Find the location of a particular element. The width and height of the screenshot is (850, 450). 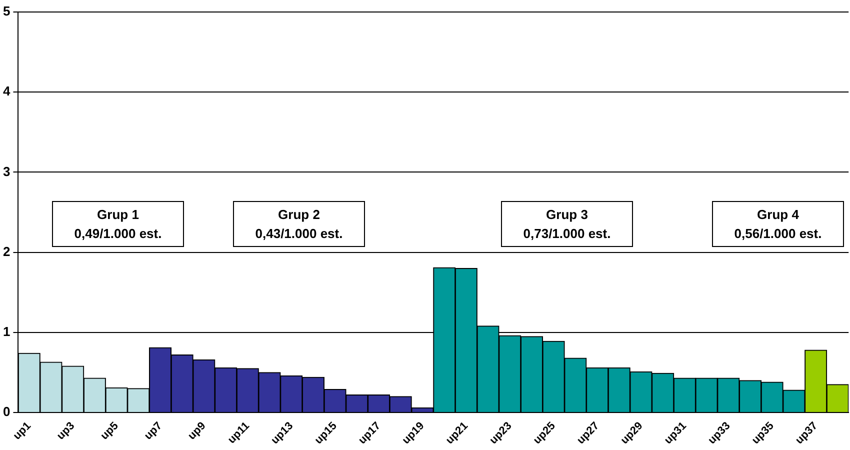

annotation: Grup 3 0,73/1.000 est. is located at coordinates (567, 224).